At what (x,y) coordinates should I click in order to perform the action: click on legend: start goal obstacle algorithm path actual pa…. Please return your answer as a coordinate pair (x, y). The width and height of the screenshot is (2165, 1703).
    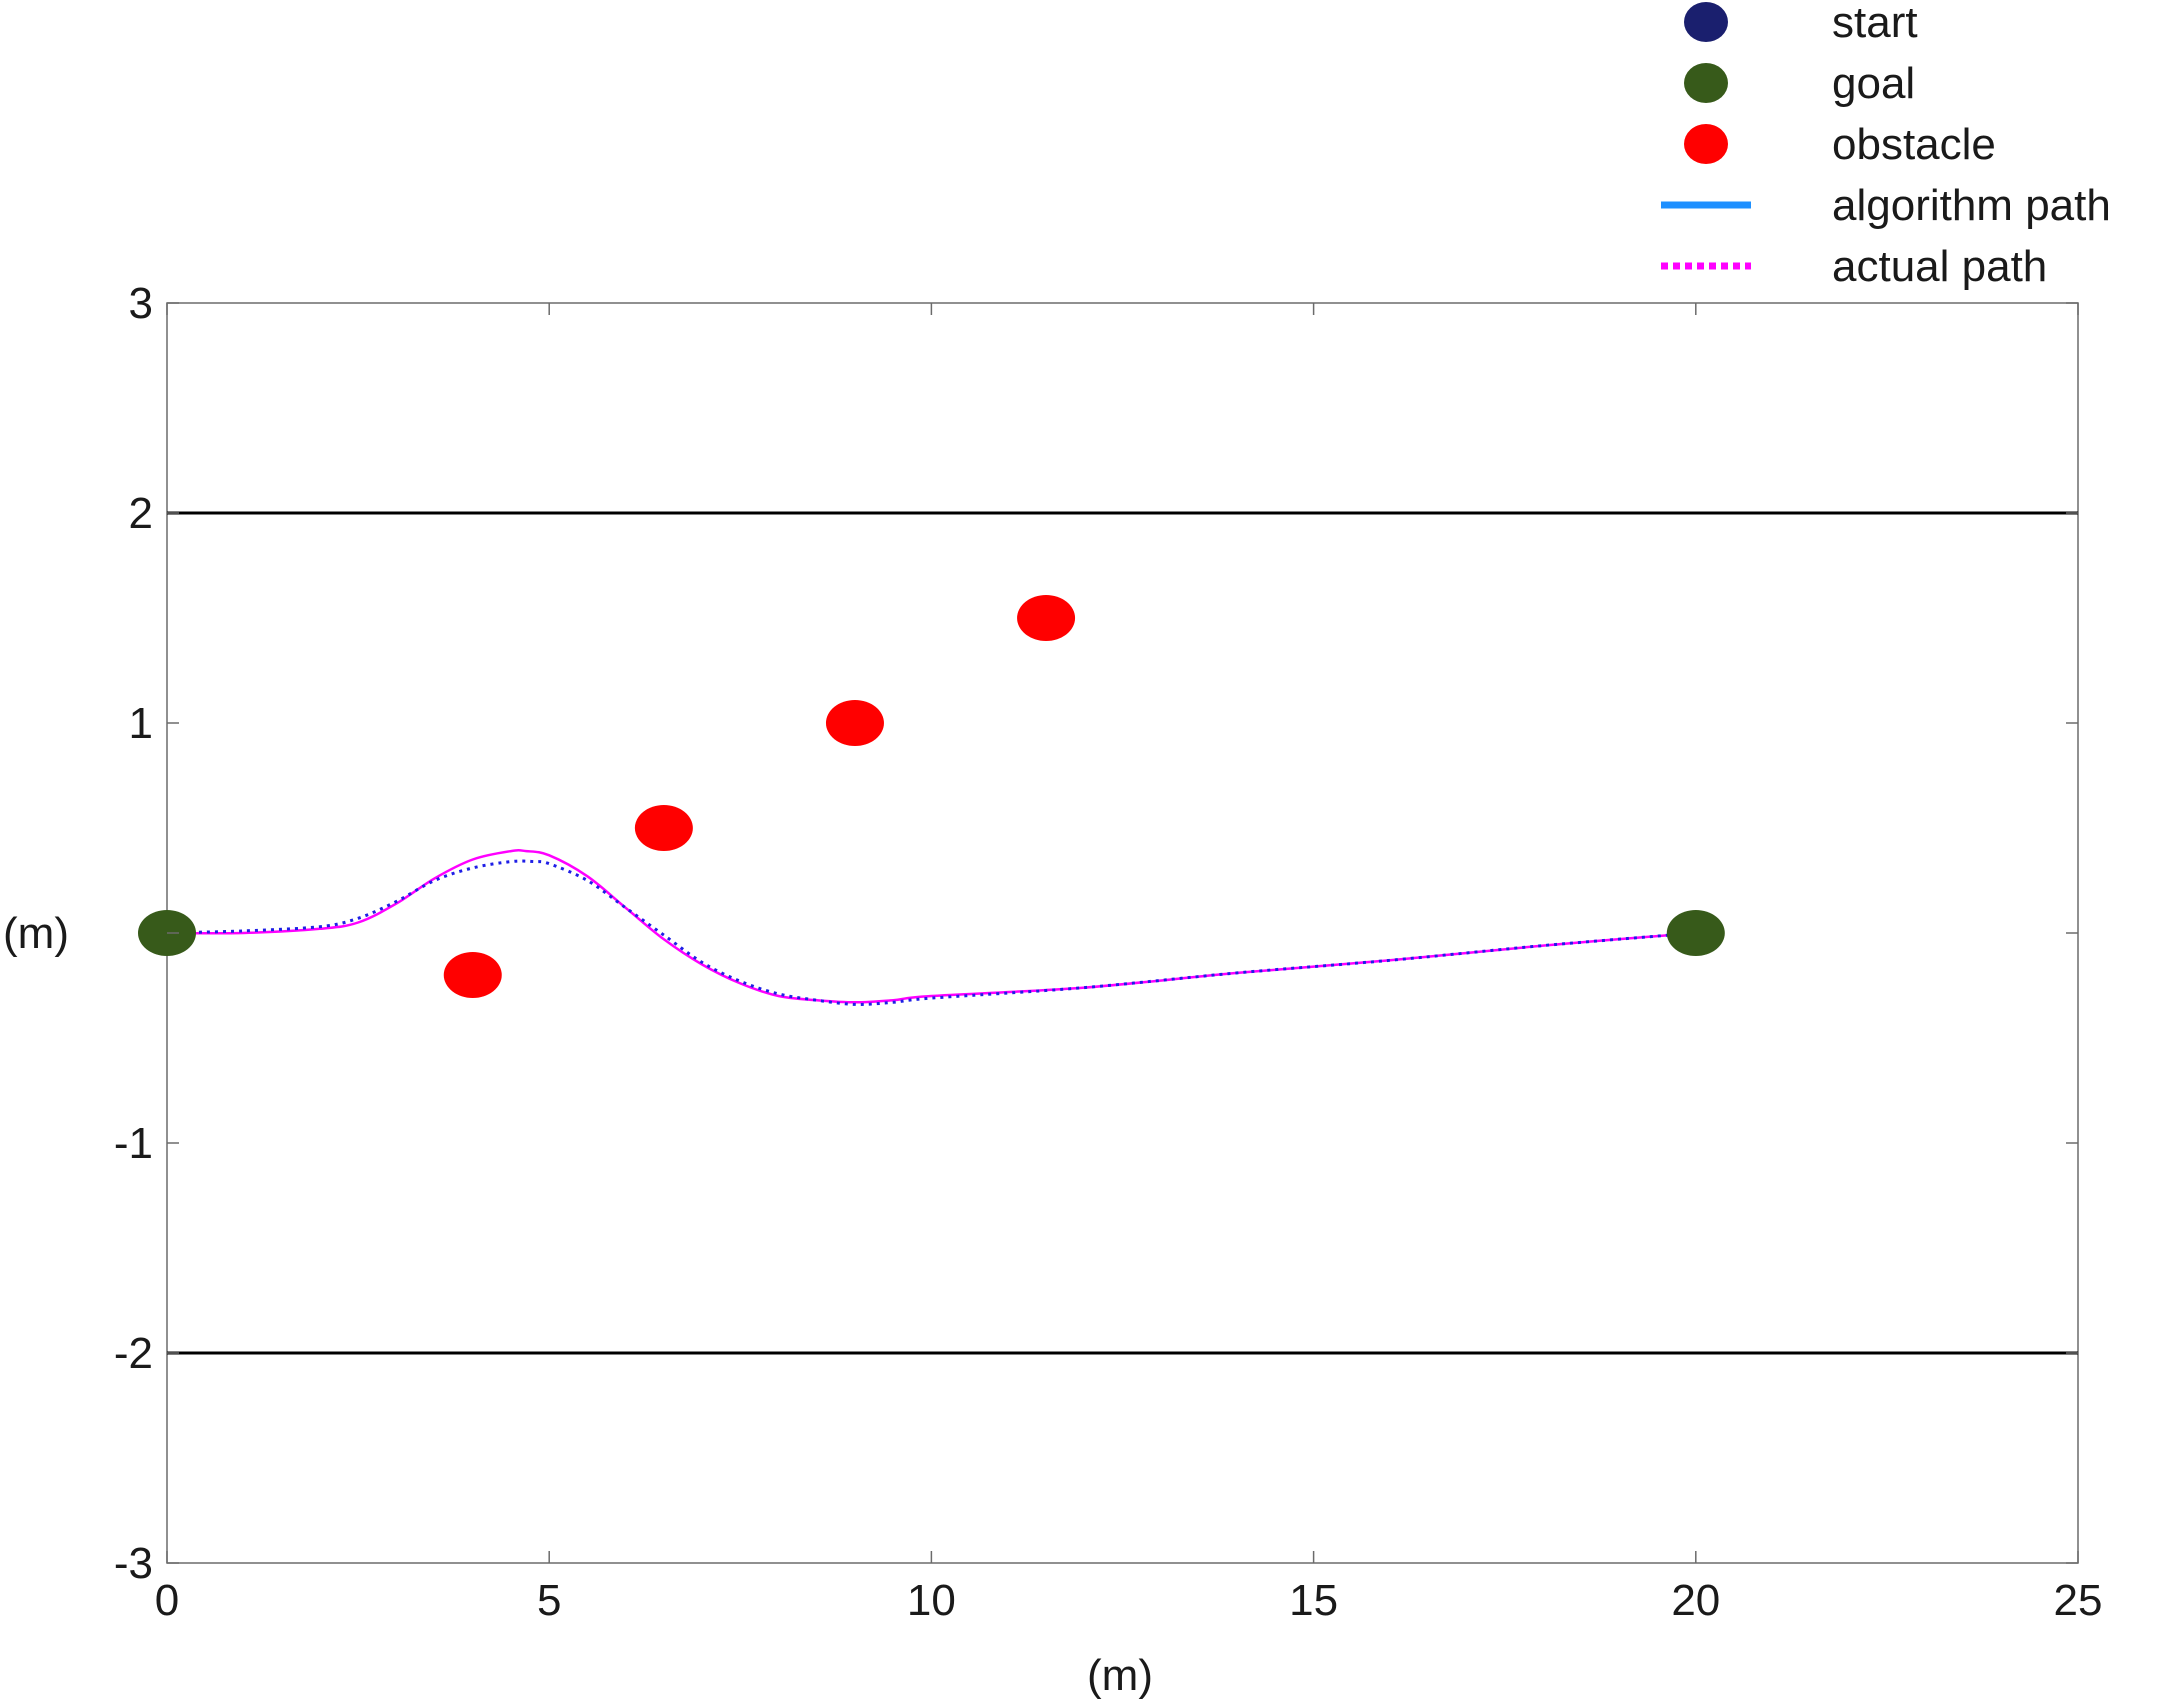
    Looking at the image, I should click on (1886, 145).